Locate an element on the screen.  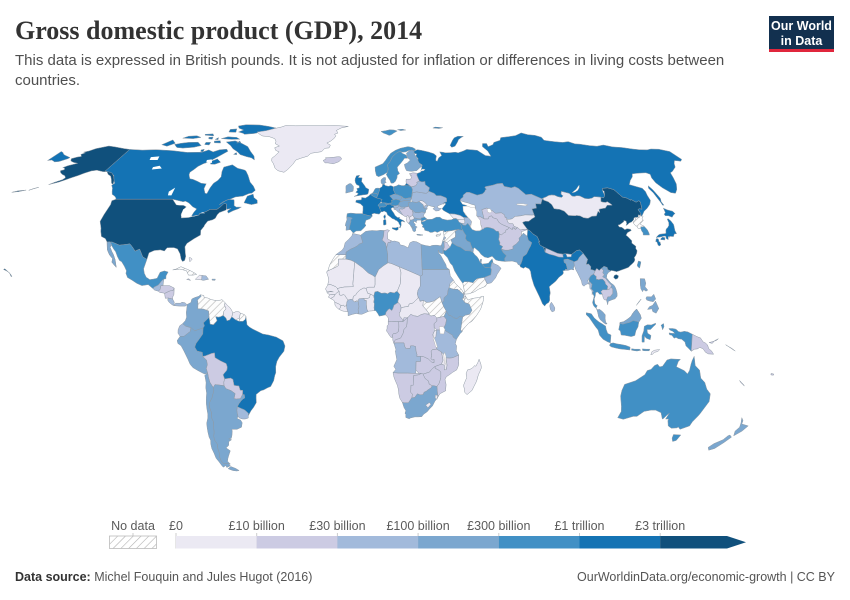
svg-text: £10 billion is located at coordinates (257, 526).